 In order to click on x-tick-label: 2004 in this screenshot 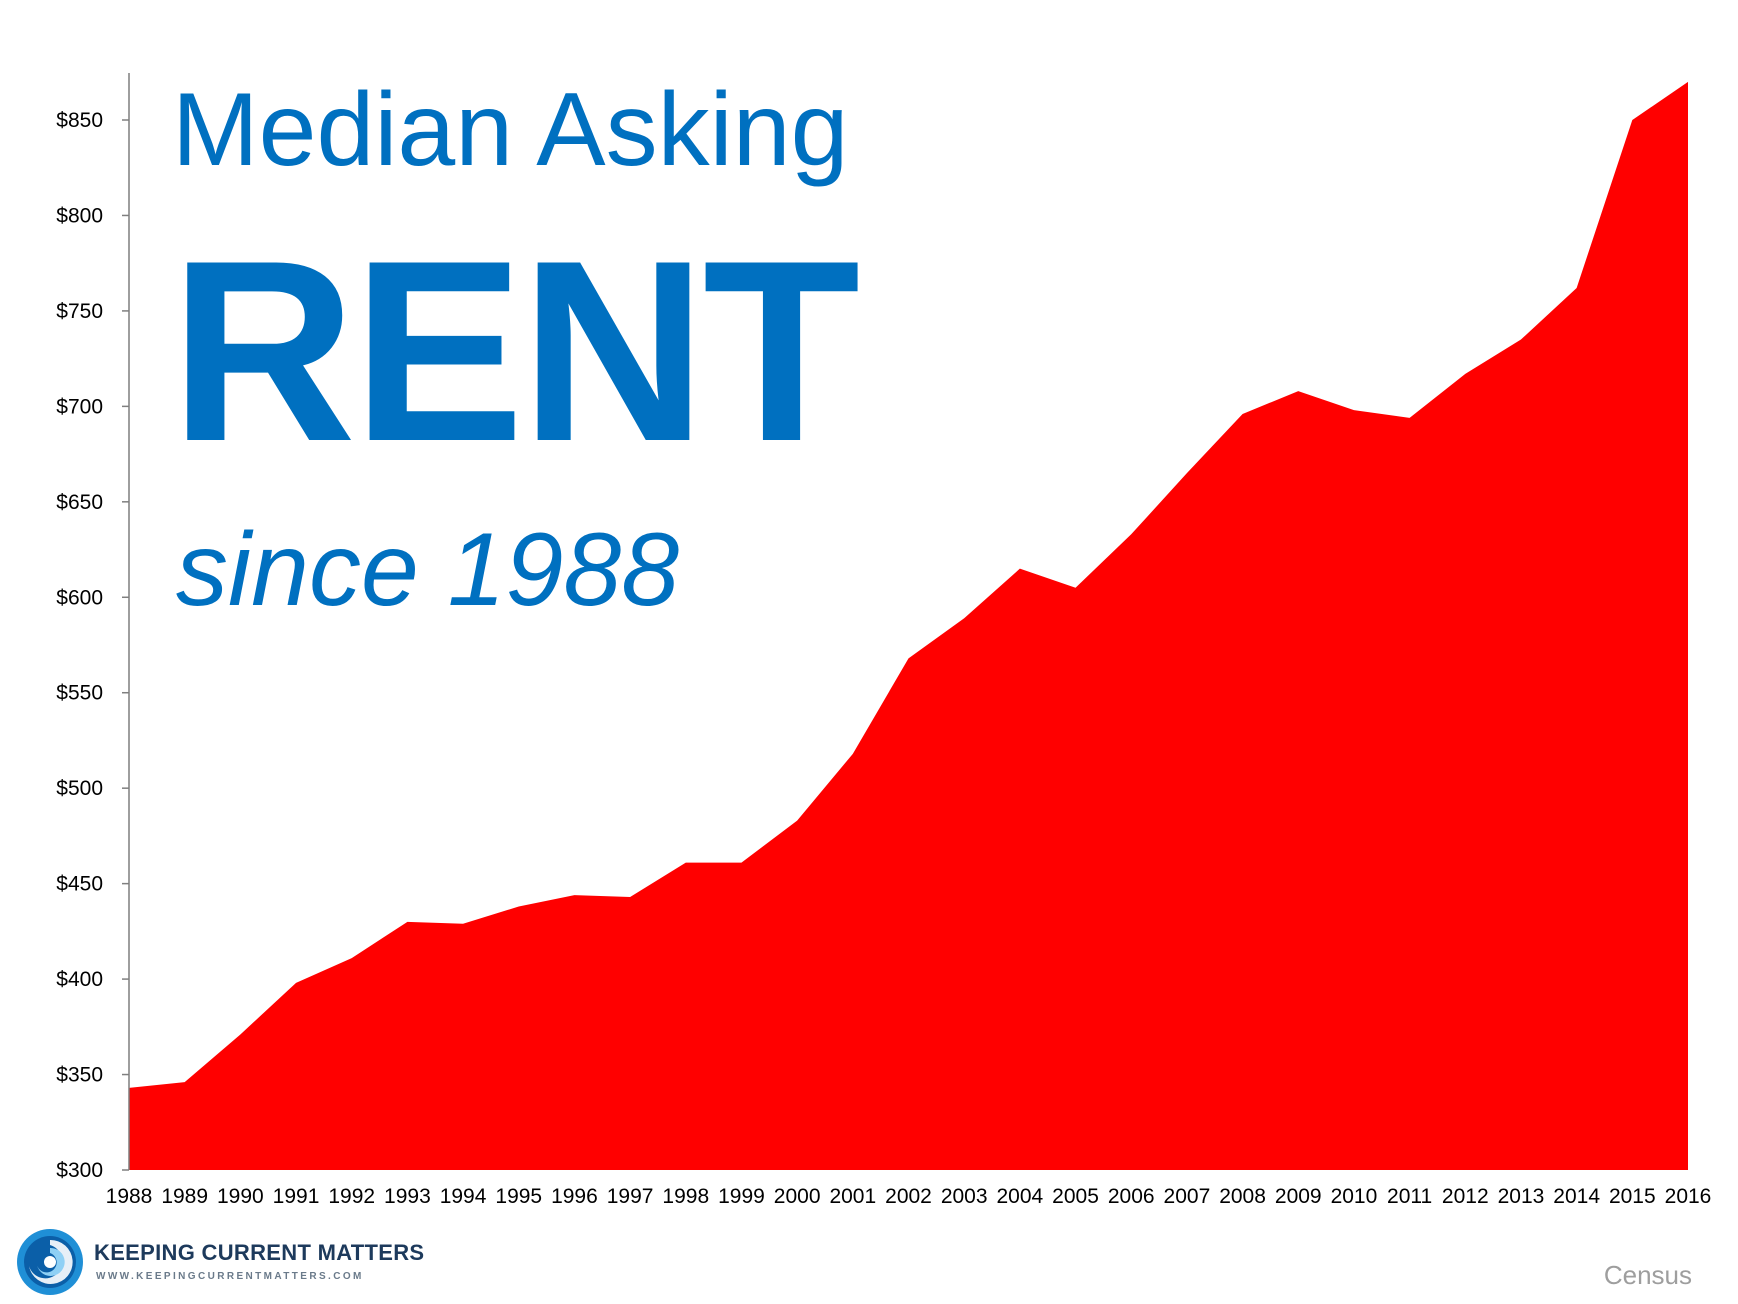, I will do `click(1019, 1196)`.